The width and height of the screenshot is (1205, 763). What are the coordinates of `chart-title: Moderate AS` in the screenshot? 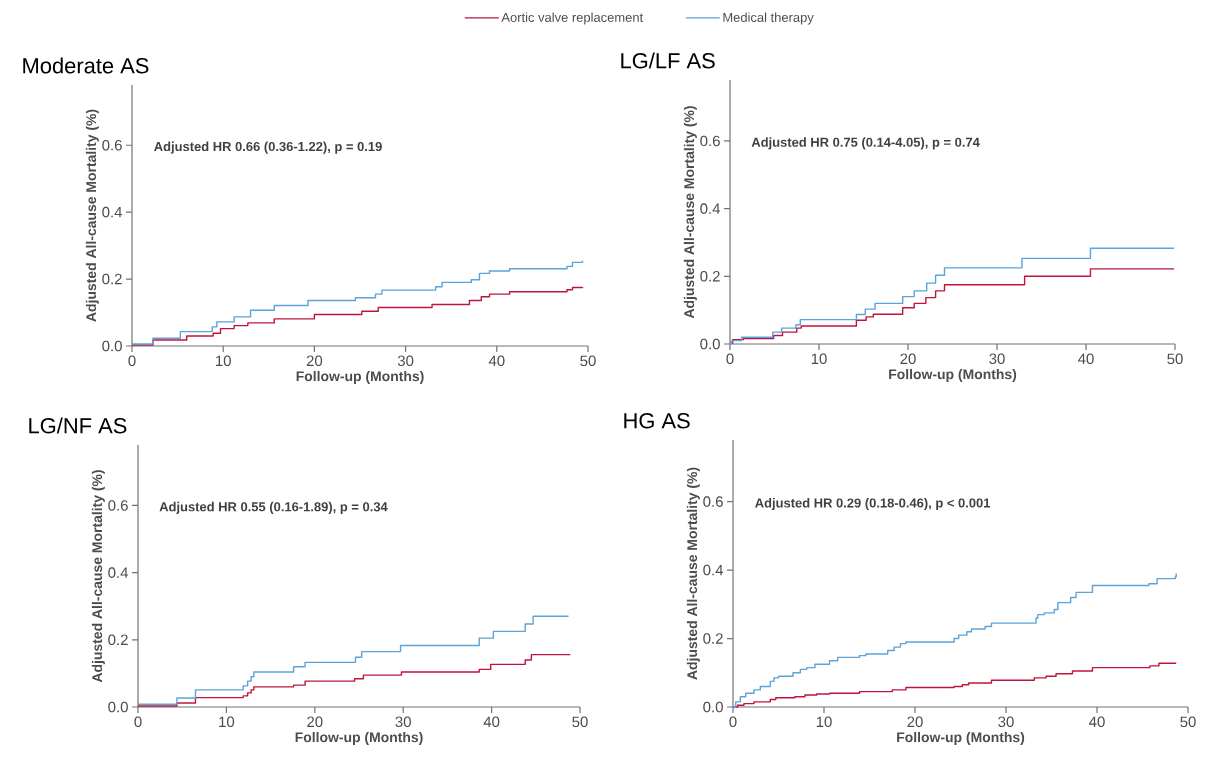 It's located at (86, 65).